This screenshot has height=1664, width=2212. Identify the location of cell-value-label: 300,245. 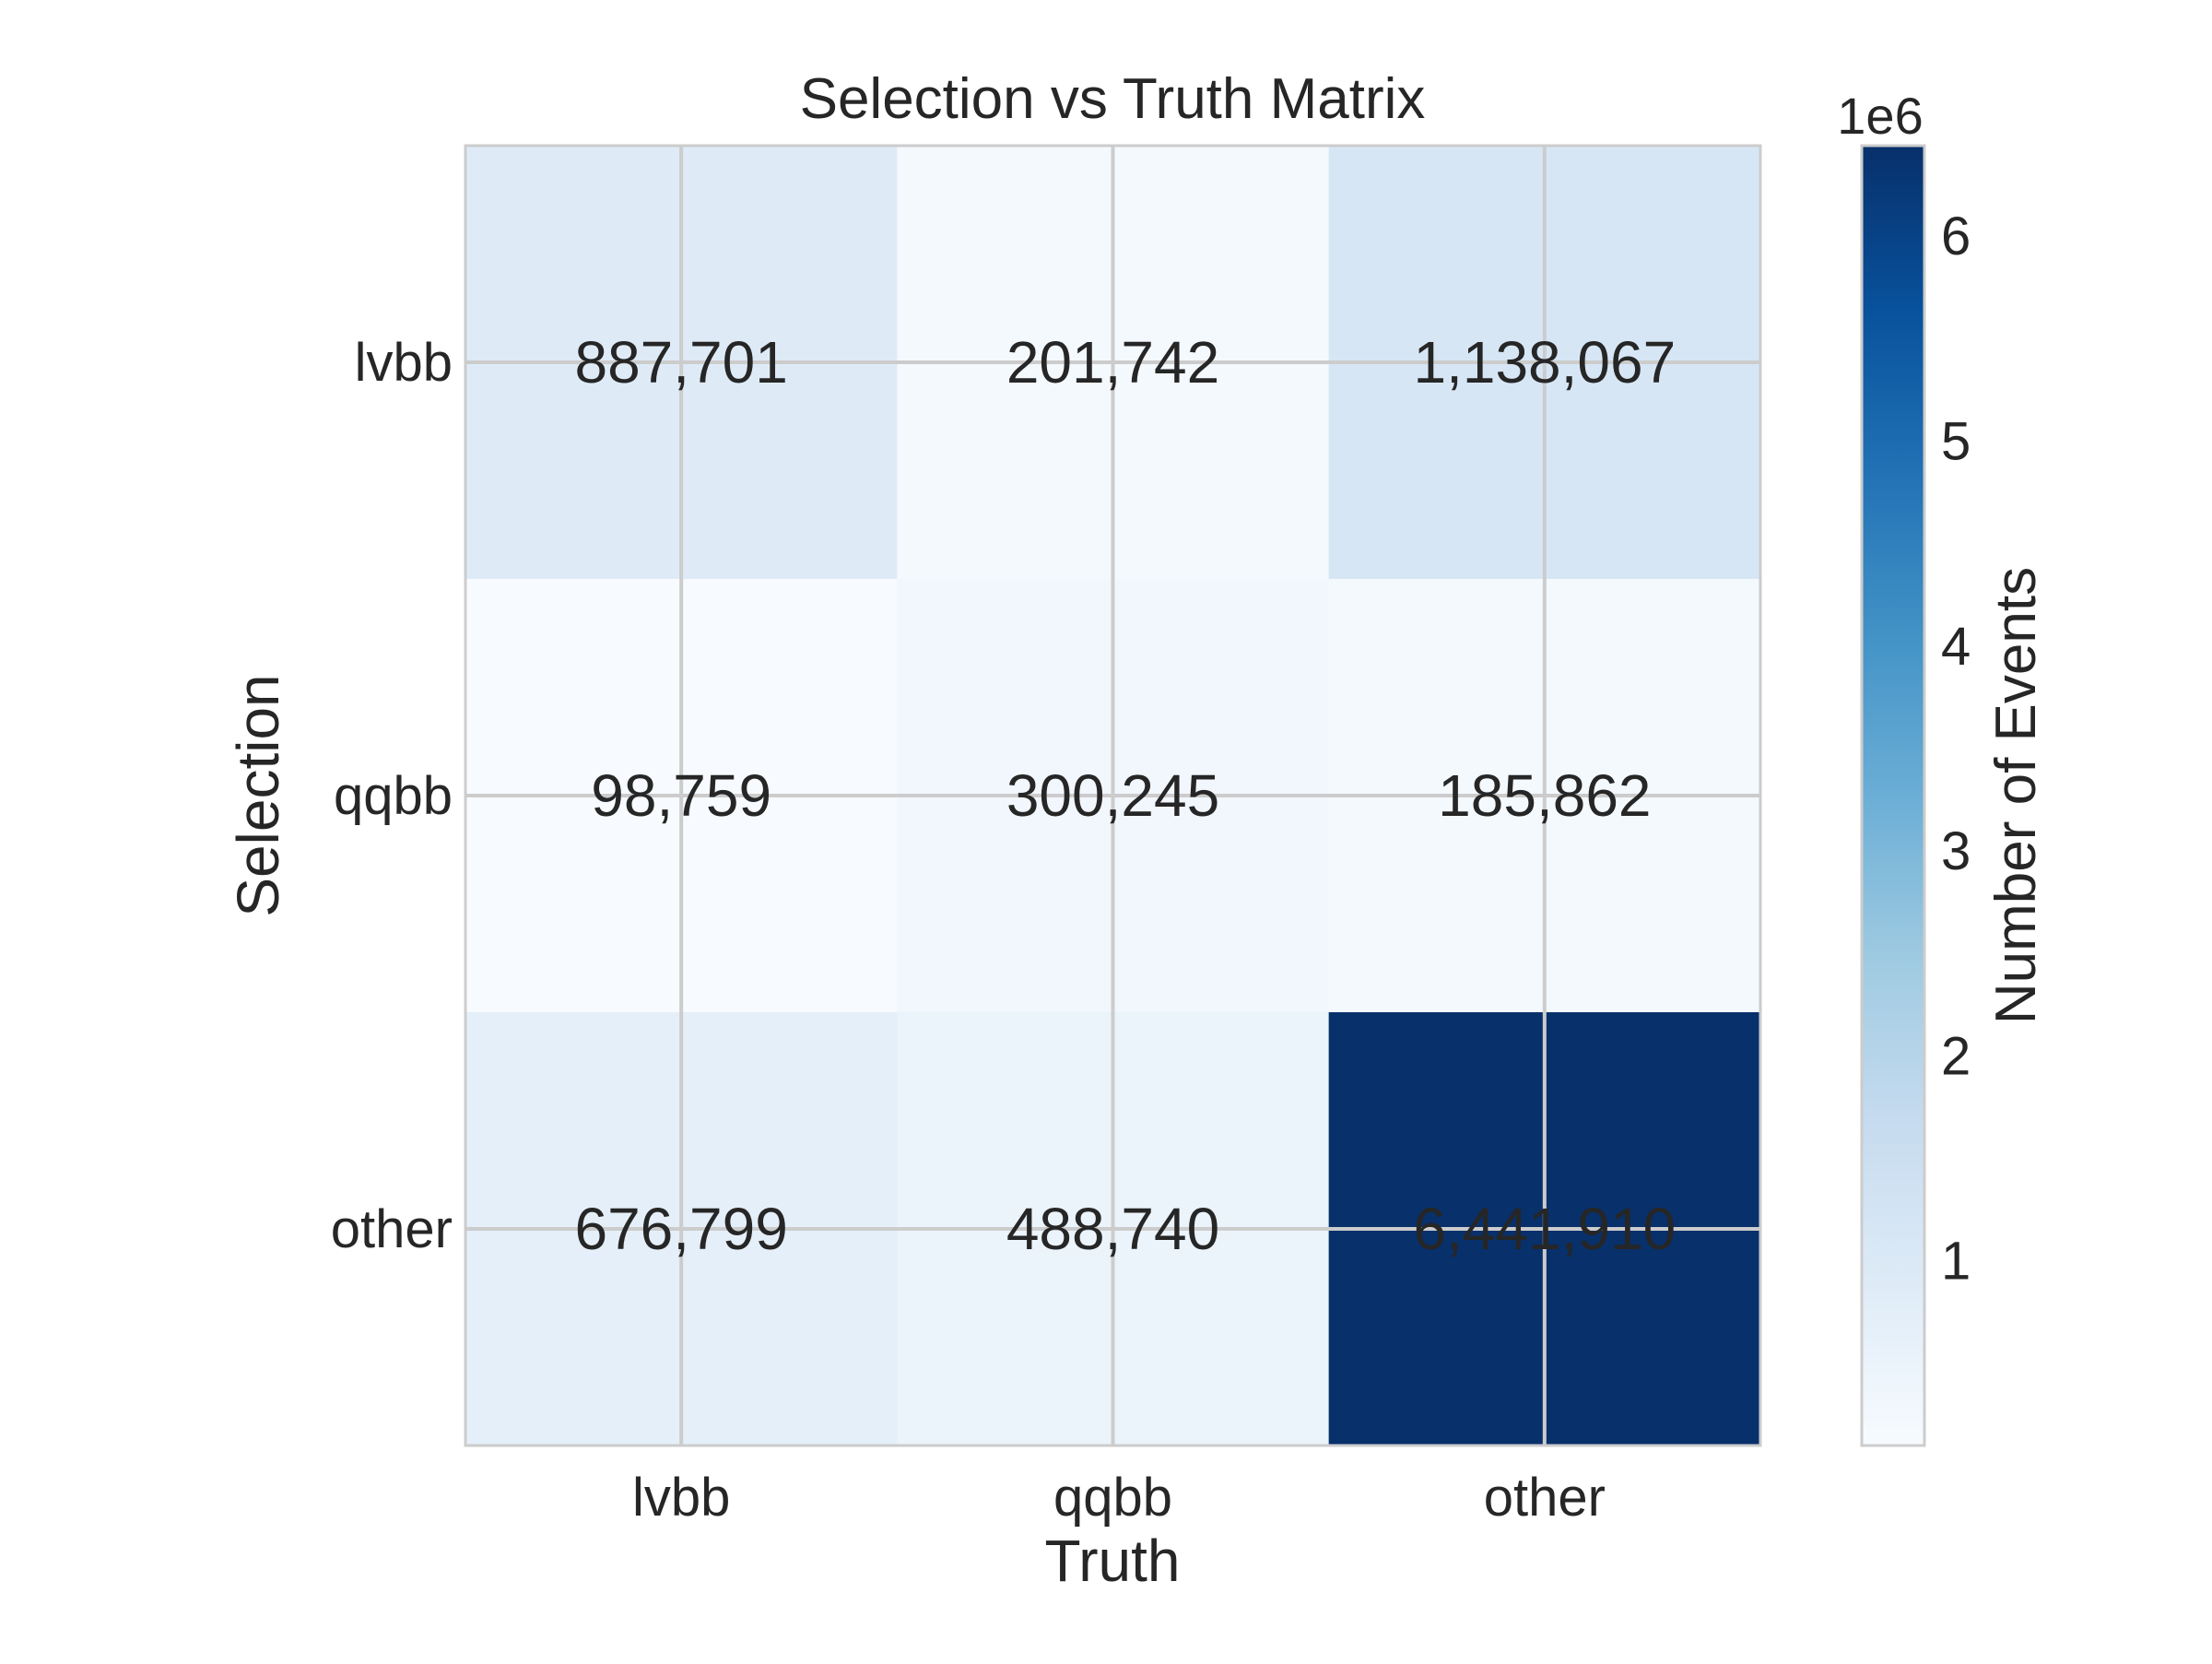
(1112, 795).